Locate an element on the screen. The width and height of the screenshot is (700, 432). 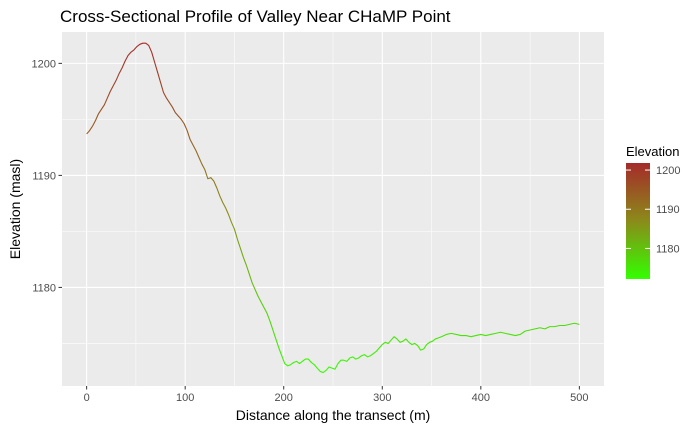
elevation-legend: Elevation 1180 1190 1200 is located at coordinates (653, 211).